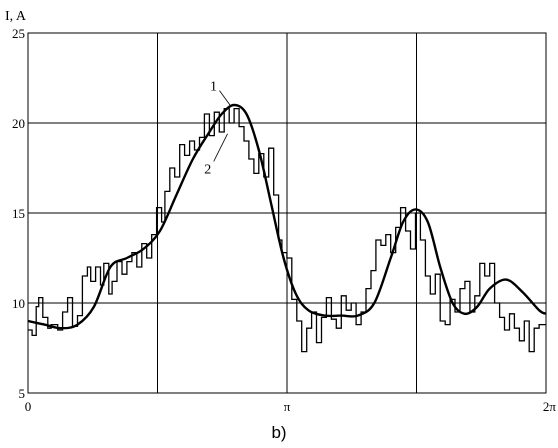  I want to click on annotations: 12, so click(217, 128).